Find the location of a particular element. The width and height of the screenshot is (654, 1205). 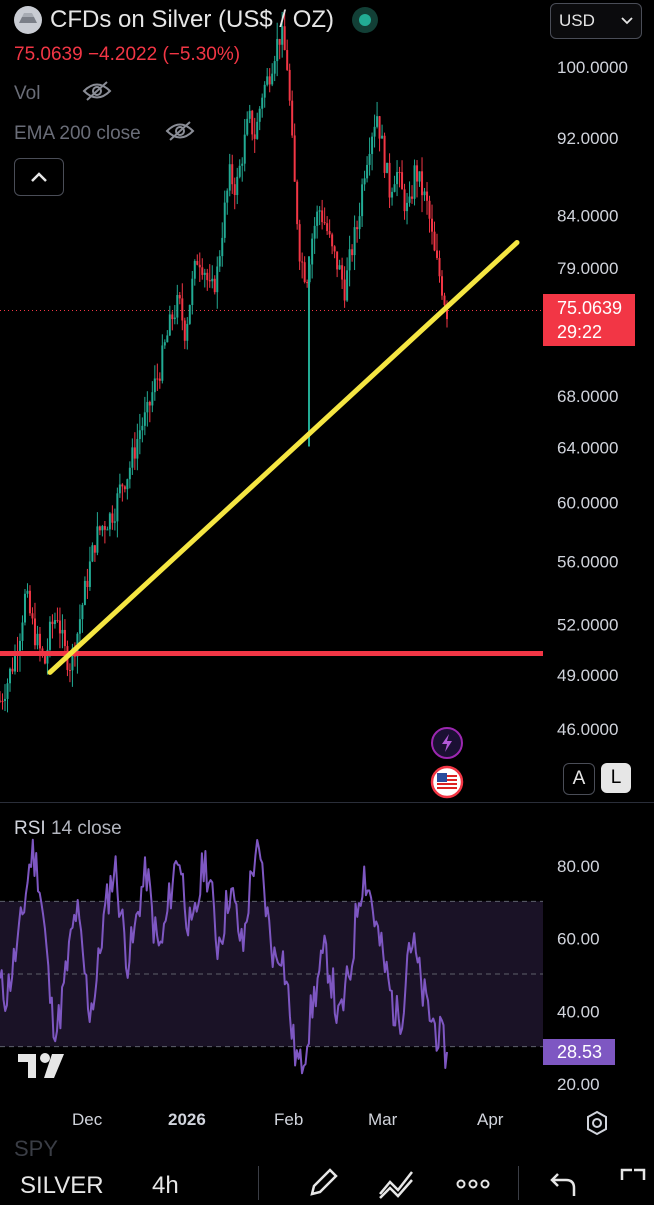

indicator-vol: Vol is located at coordinates (63, 94).